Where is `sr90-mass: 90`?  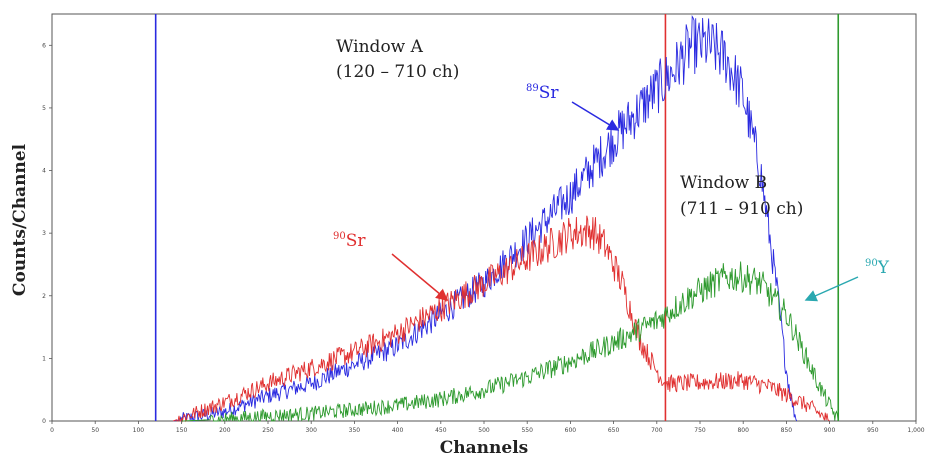 sr90-mass: 90 is located at coordinates (339, 236).